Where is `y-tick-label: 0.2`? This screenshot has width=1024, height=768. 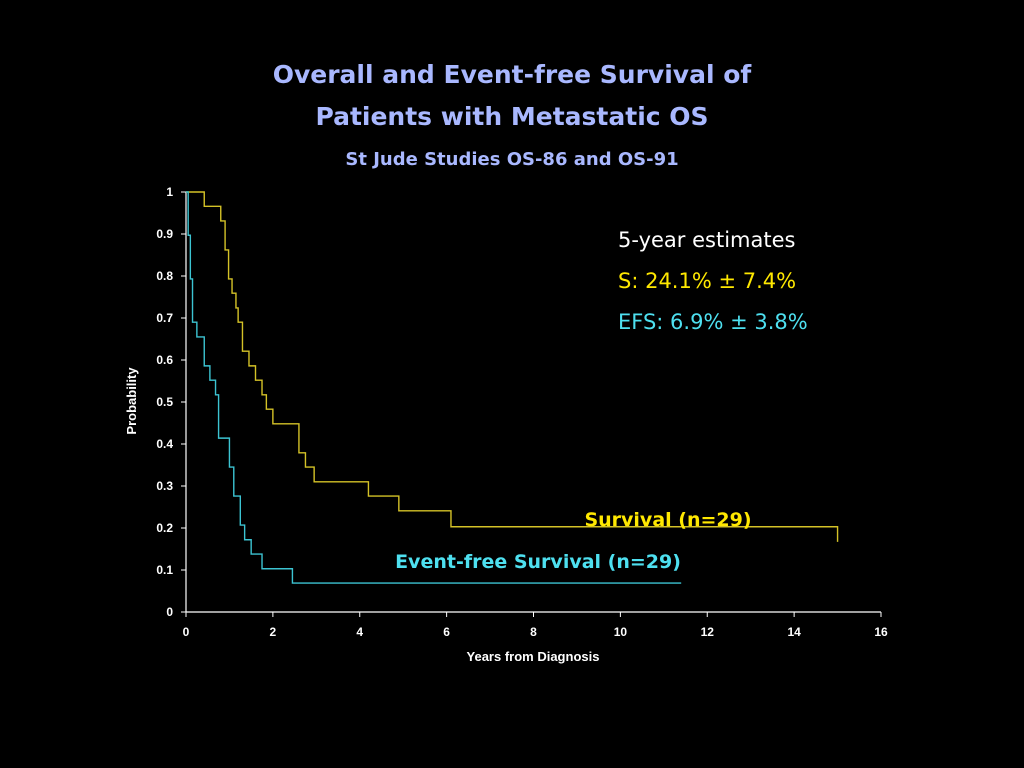
y-tick-label: 0.2 is located at coordinates (164, 528).